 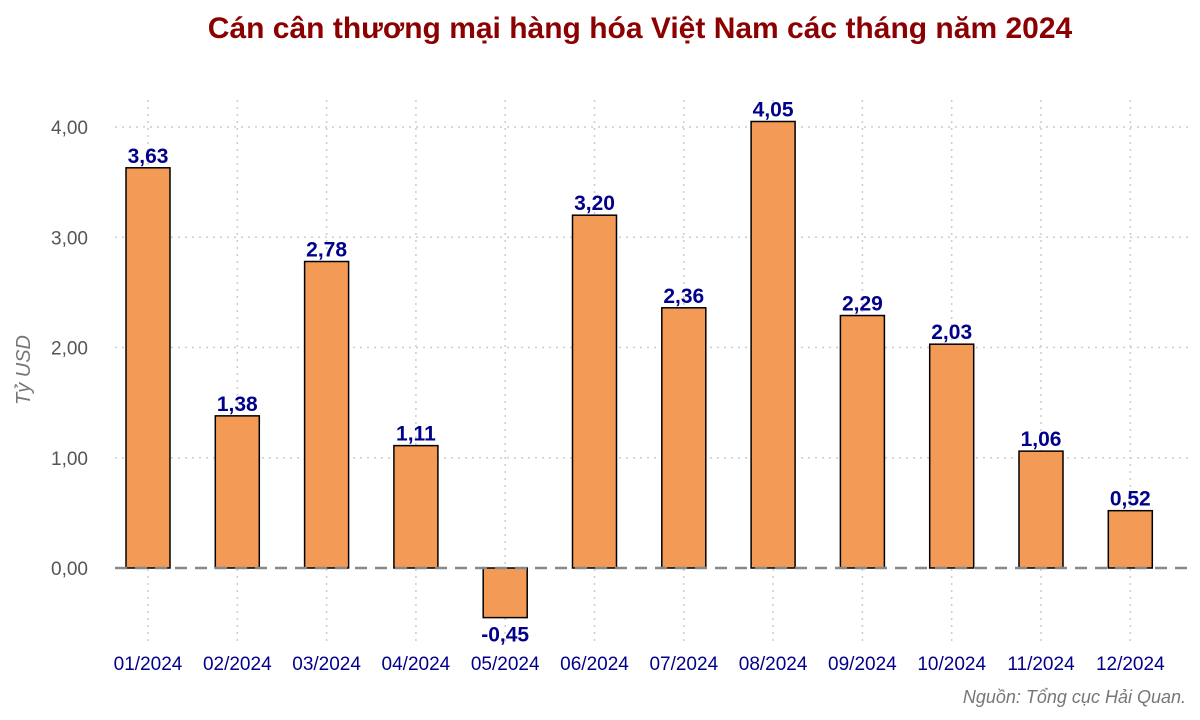 What do you see at coordinates (1041, 664) in the screenshot?
I see `x-tick-label: 11/2024` at bounding box center [1041, 664].